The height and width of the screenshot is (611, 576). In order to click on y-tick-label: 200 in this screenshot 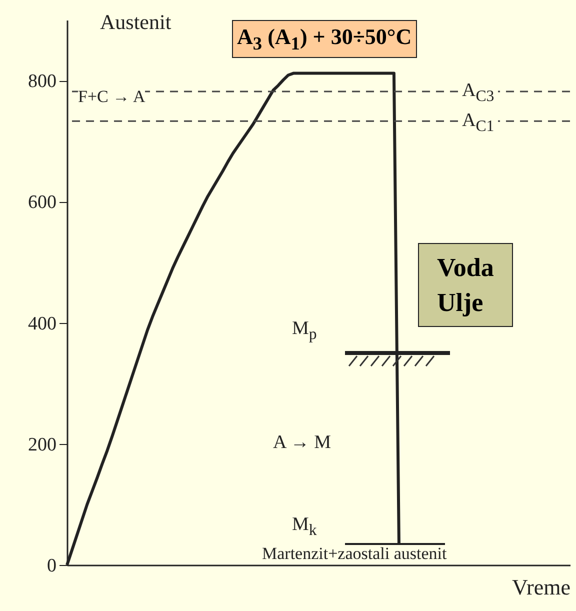, I will do `click(42, 445)`.